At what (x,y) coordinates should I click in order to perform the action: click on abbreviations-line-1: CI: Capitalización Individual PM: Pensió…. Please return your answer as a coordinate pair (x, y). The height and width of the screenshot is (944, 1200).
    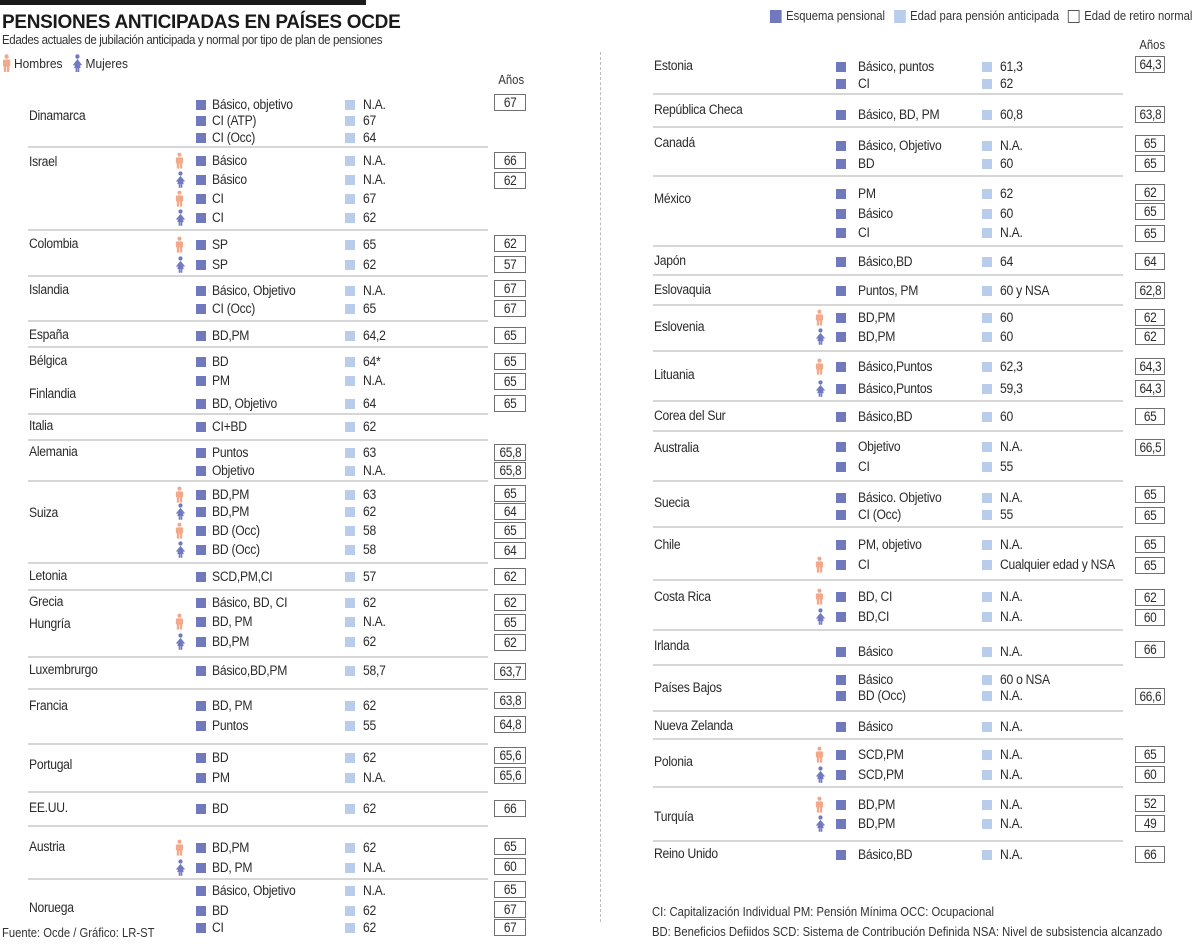
    Looking at the image, I should click on (823, 912).